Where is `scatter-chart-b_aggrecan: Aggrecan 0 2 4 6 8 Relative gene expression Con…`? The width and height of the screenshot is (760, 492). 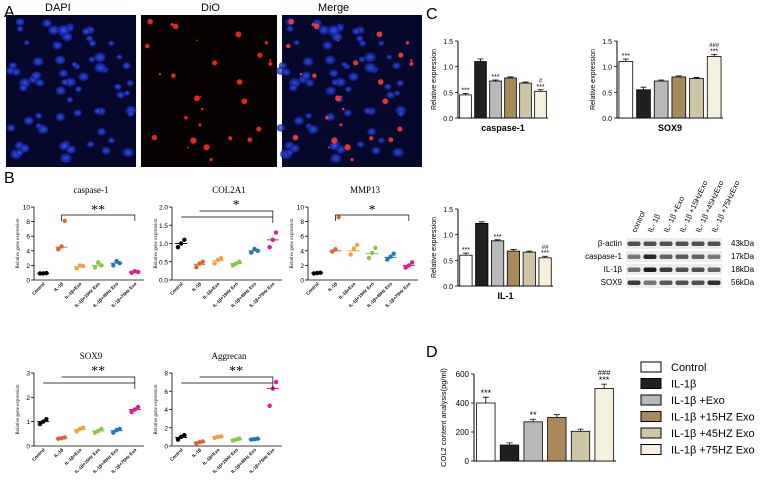 scatter-chart-b_aggrecan: Aggrecan 0 2 4 6 8 Relative gene expression Con… is located at coordinates (218, 412).